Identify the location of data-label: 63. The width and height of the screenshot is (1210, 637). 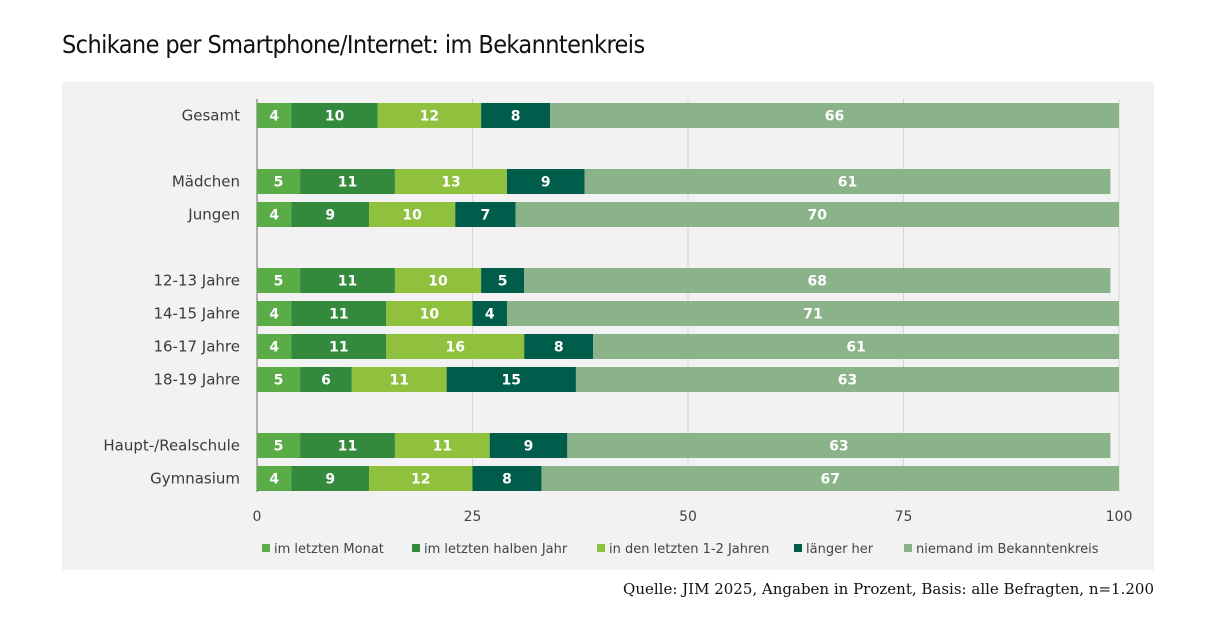
(847, 381).